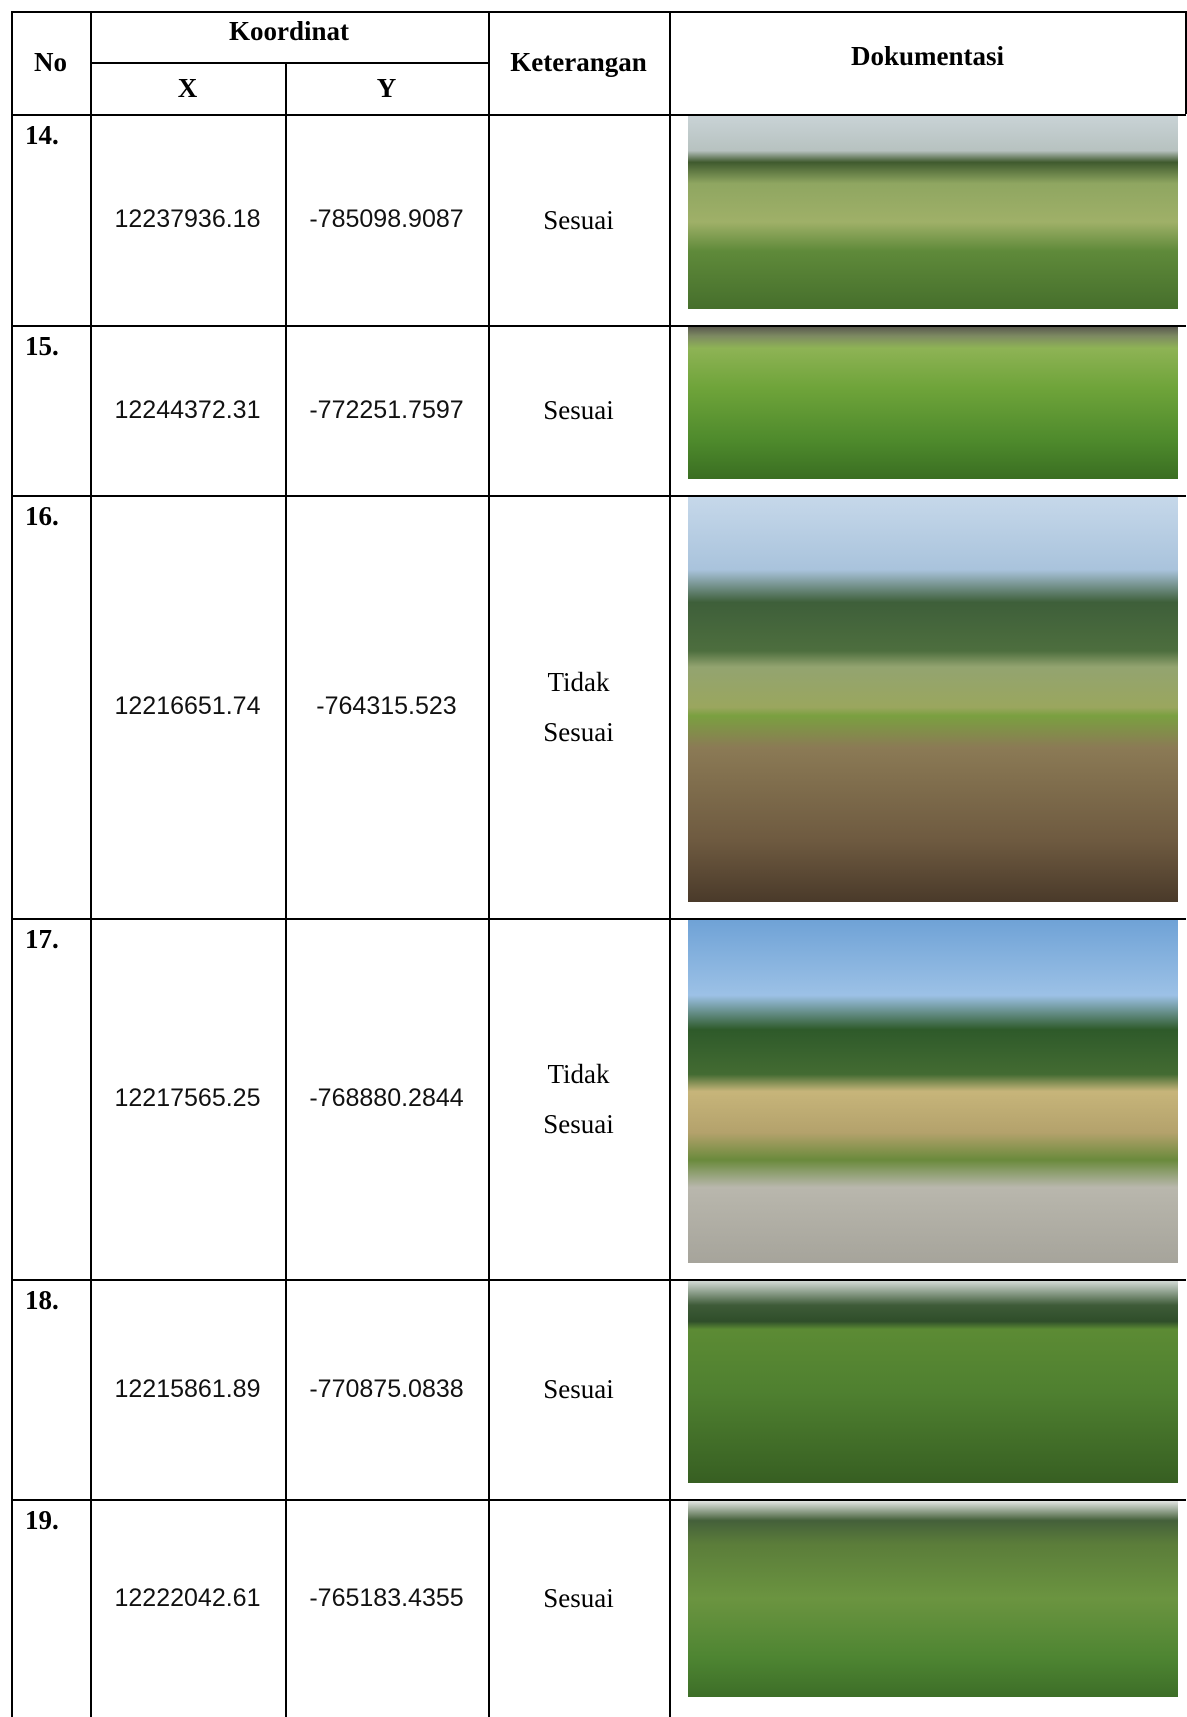  What do you see at coordinates (42, 516) in the screenshot?
I see `row-number: 16.` at bounding box center [42, 516].